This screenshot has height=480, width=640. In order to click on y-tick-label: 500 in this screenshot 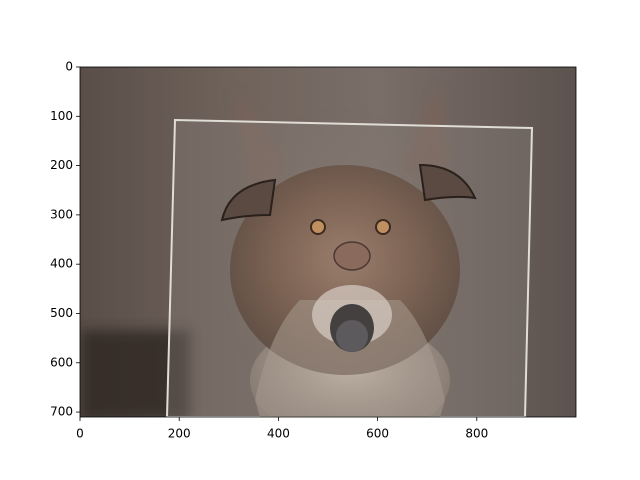, I will do `click(61, 313)`.